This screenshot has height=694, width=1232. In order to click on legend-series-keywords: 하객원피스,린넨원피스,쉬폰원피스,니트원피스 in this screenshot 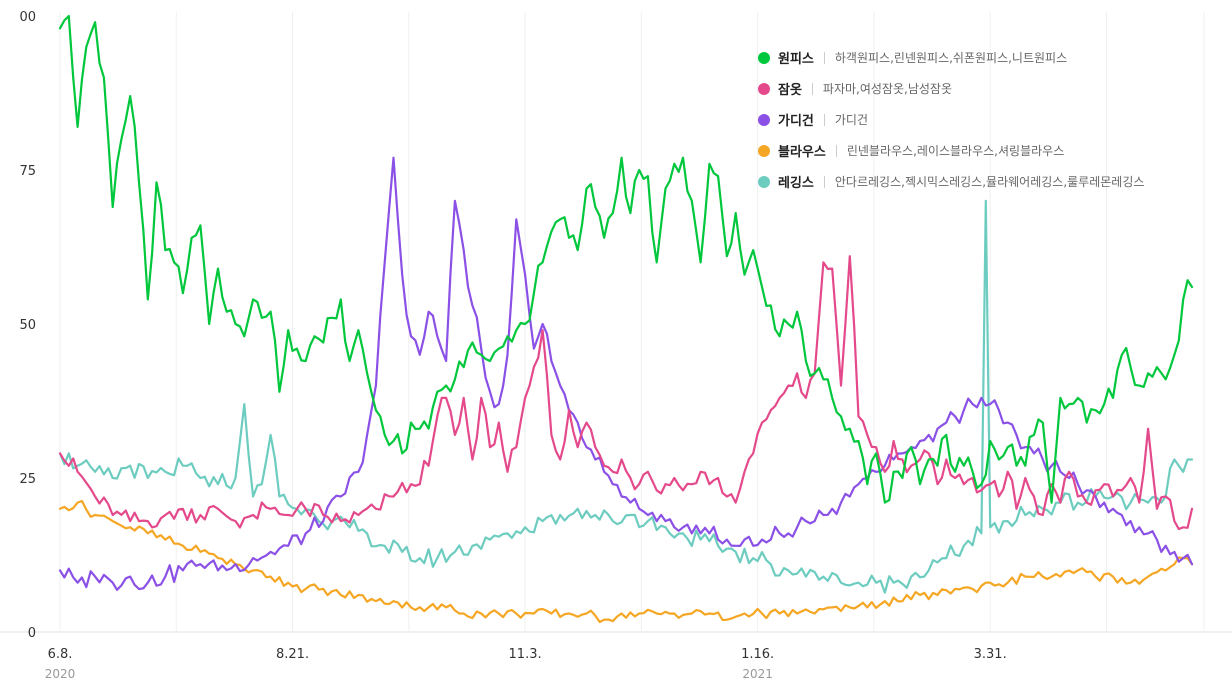, I will do `click(951, 58)`.